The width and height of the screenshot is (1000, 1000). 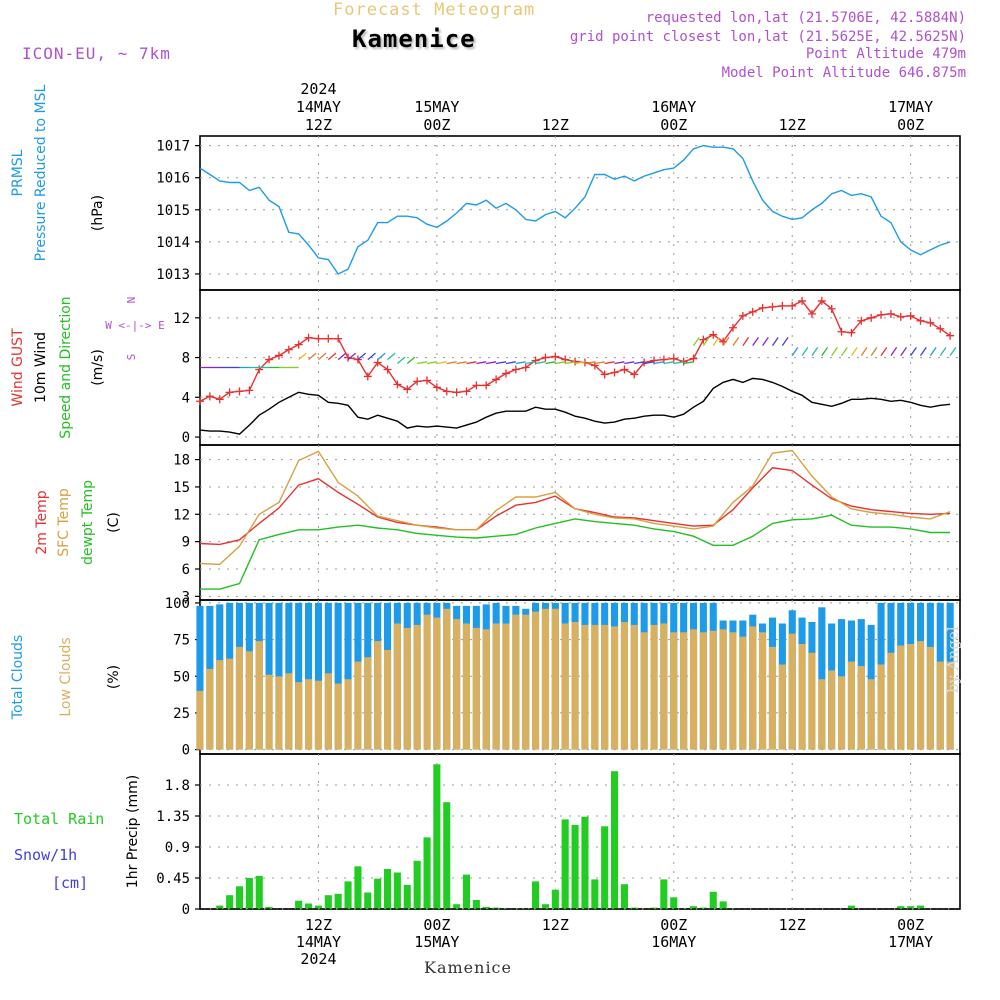 I want to click on pressure-panel-unit-label: (hPa), so click(x=98, y=213).